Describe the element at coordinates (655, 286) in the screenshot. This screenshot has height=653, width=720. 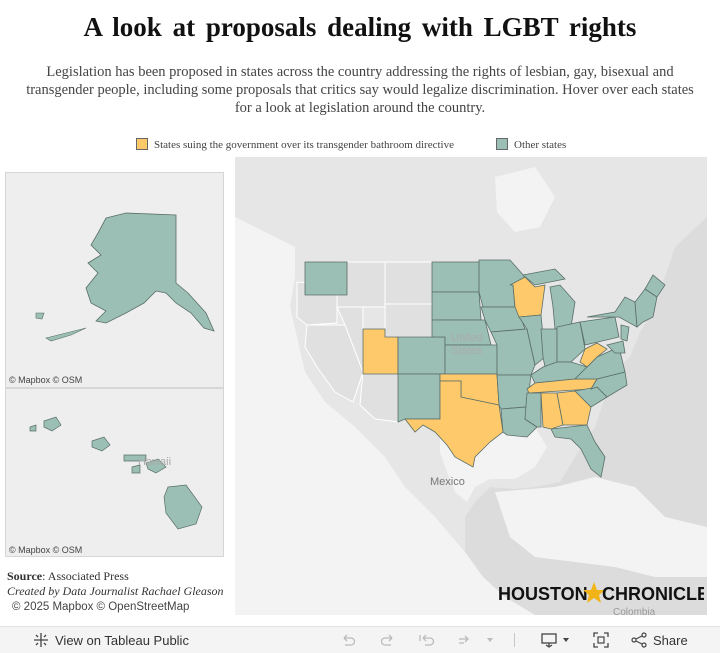
I see `state-maine` at that location.